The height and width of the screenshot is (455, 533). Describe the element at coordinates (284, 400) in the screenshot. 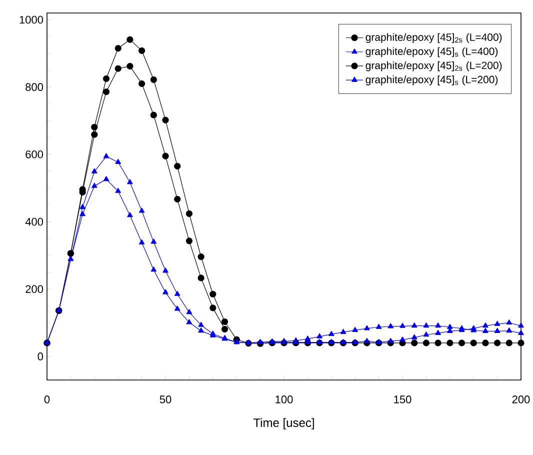

I see `x-tick-label: 100` at that location.